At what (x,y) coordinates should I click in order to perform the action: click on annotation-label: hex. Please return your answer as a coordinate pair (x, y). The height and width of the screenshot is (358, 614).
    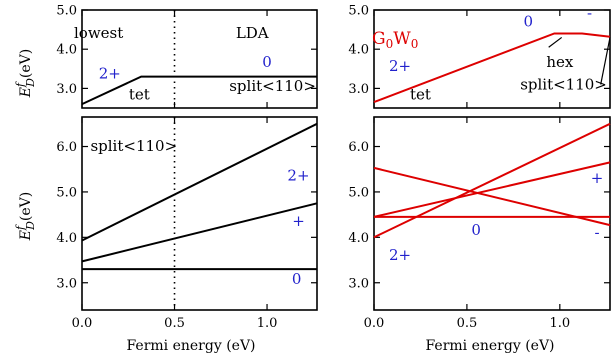
    Looking at the image, I should click on (560, 62).